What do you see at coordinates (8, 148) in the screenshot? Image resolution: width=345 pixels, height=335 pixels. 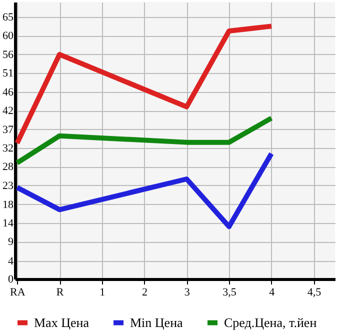 I see `y-tick-label: 32` at bounding box center [8, 148].